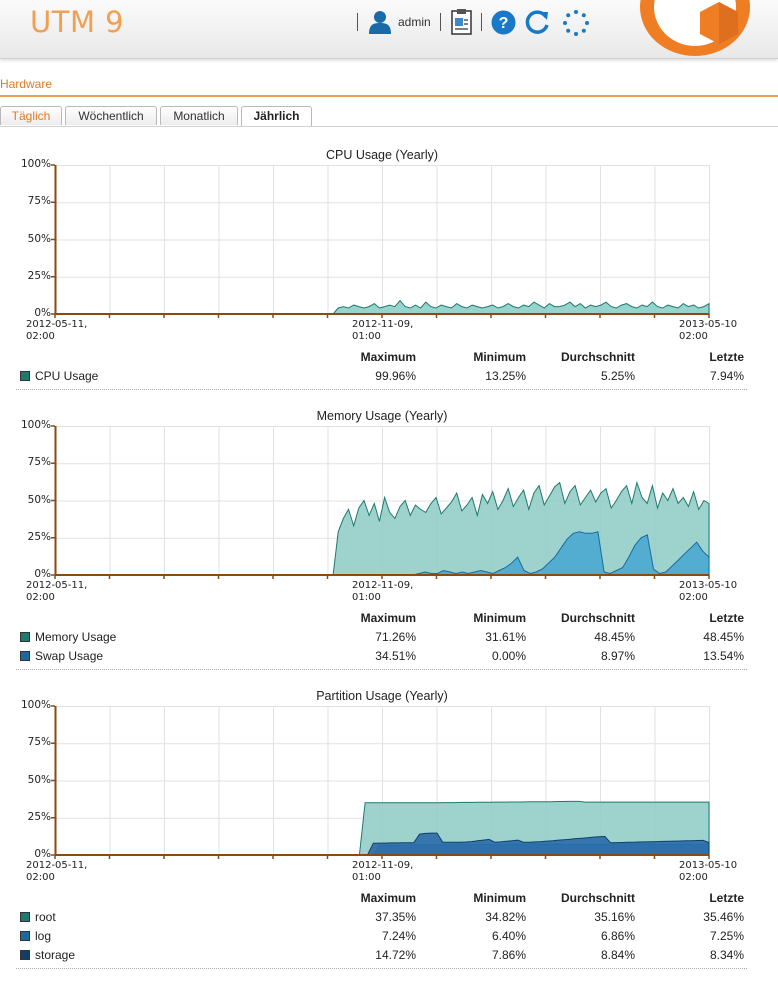 Image resolution: width=778 pixels, height=987 pixels. I want to click on stats-value: 7.25%, so click(726, 936).